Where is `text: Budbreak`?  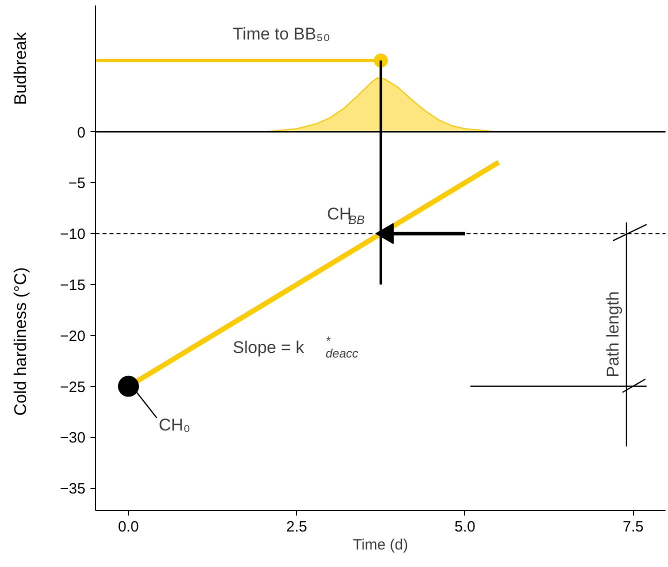 text: Budbreak is located at coordinates (20, 69).